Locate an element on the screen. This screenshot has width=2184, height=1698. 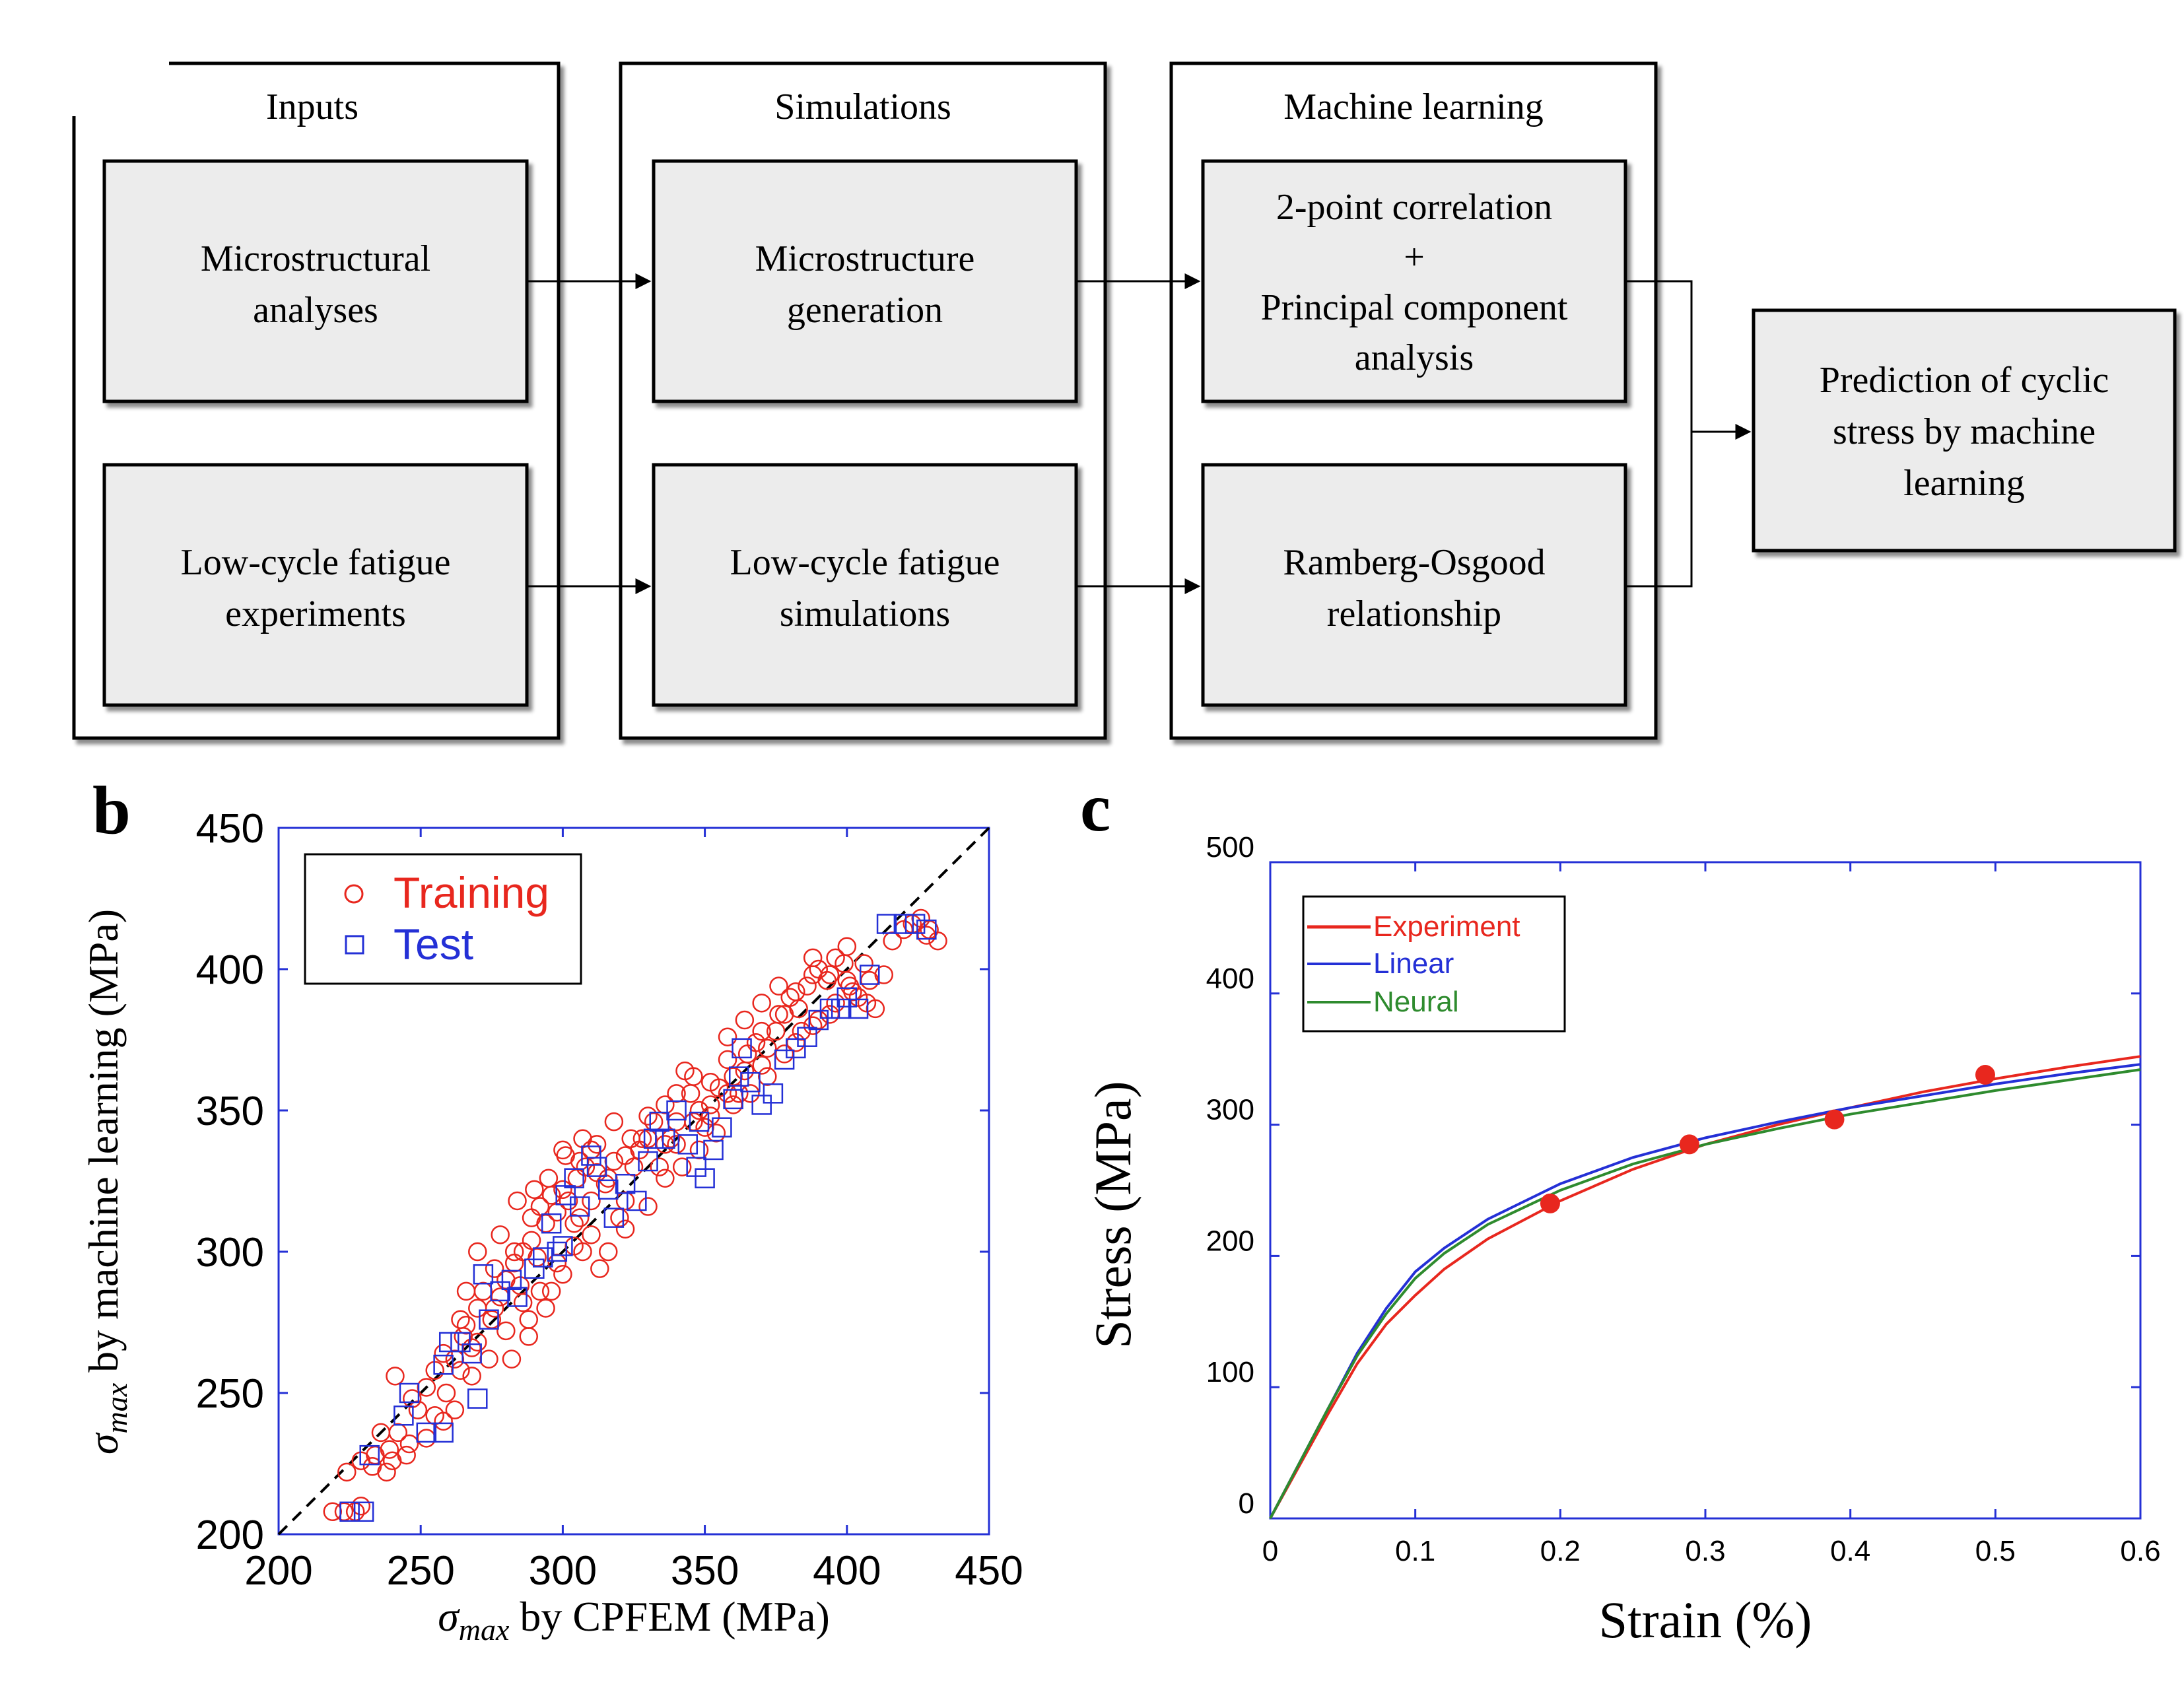
x-axis-title-subscript: max is located at coordinates (484, 1630).